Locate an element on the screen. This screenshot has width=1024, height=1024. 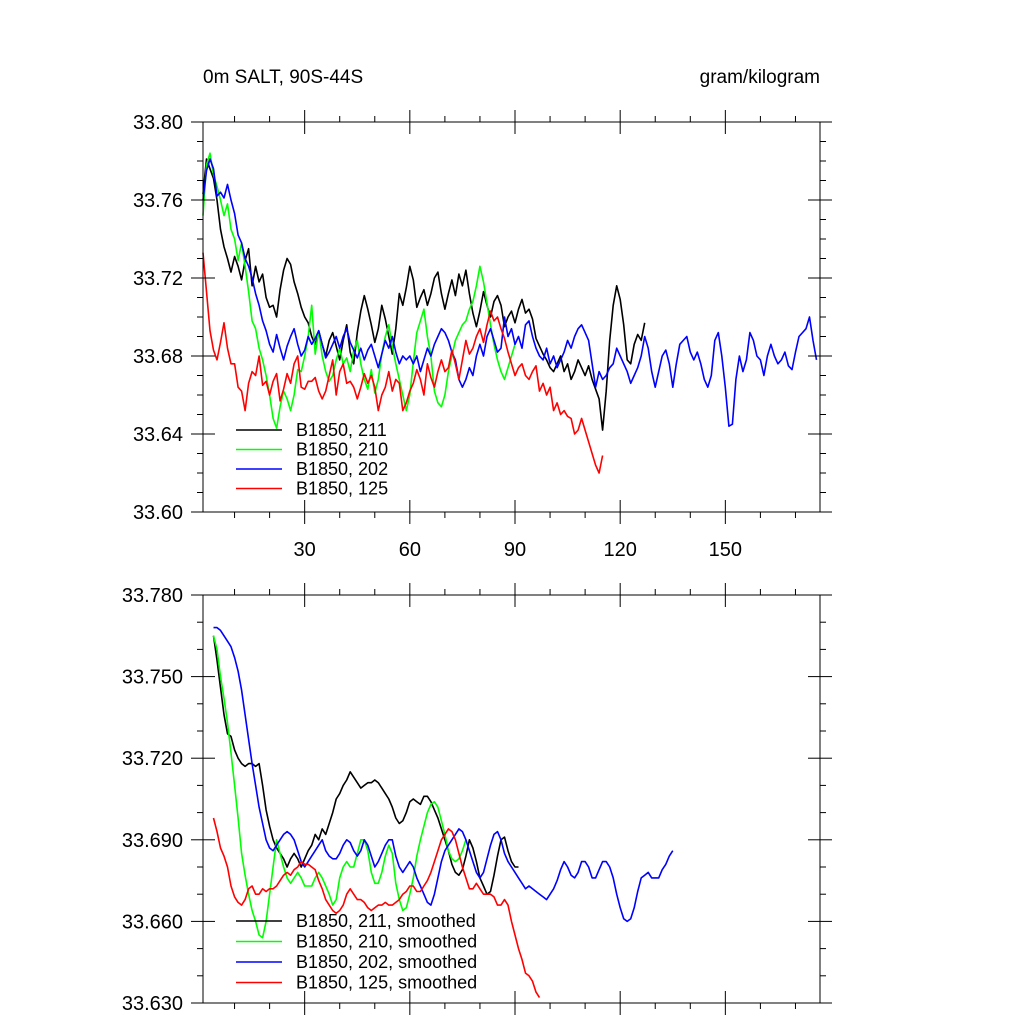
y-tick-label: 33.690 is located at coordinates (152, 841).